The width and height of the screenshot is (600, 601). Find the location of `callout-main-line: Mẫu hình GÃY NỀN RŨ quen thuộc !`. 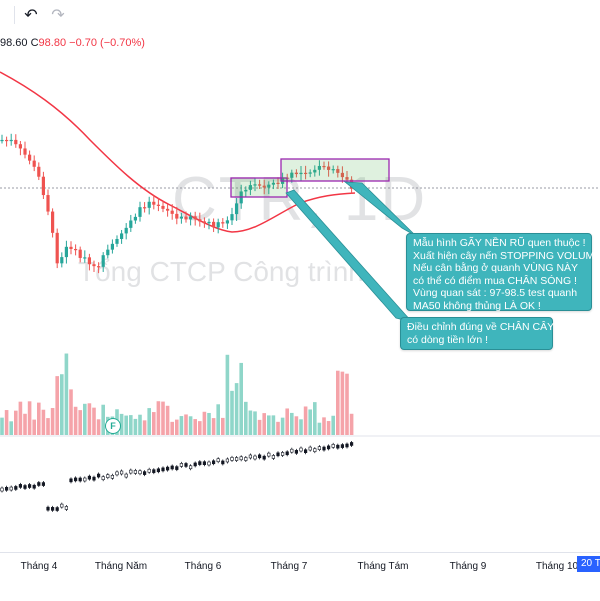

callout-main-line: Mẫu hình GÃY NỀN RŨ quen thuộc ! is located at coordinates (499, 243).